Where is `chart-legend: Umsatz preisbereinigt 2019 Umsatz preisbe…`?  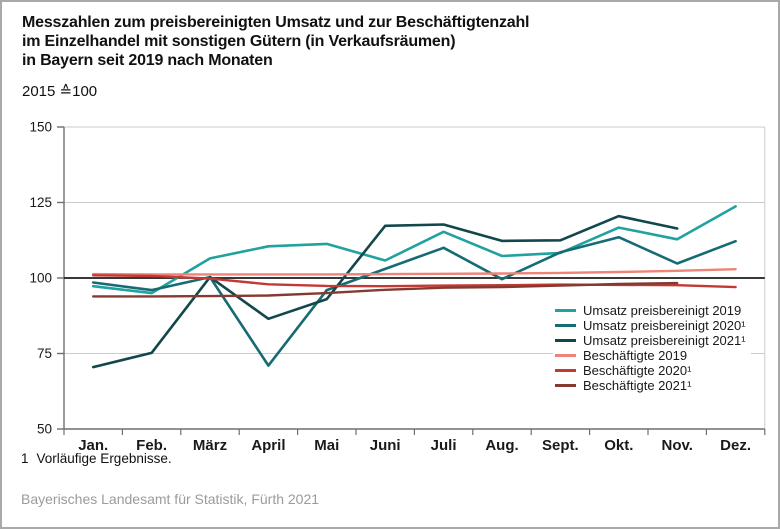 chart-legend: Umsatz preisbereinigt 2019 Umsatz preisbe… is located at coordinates (652, 348).